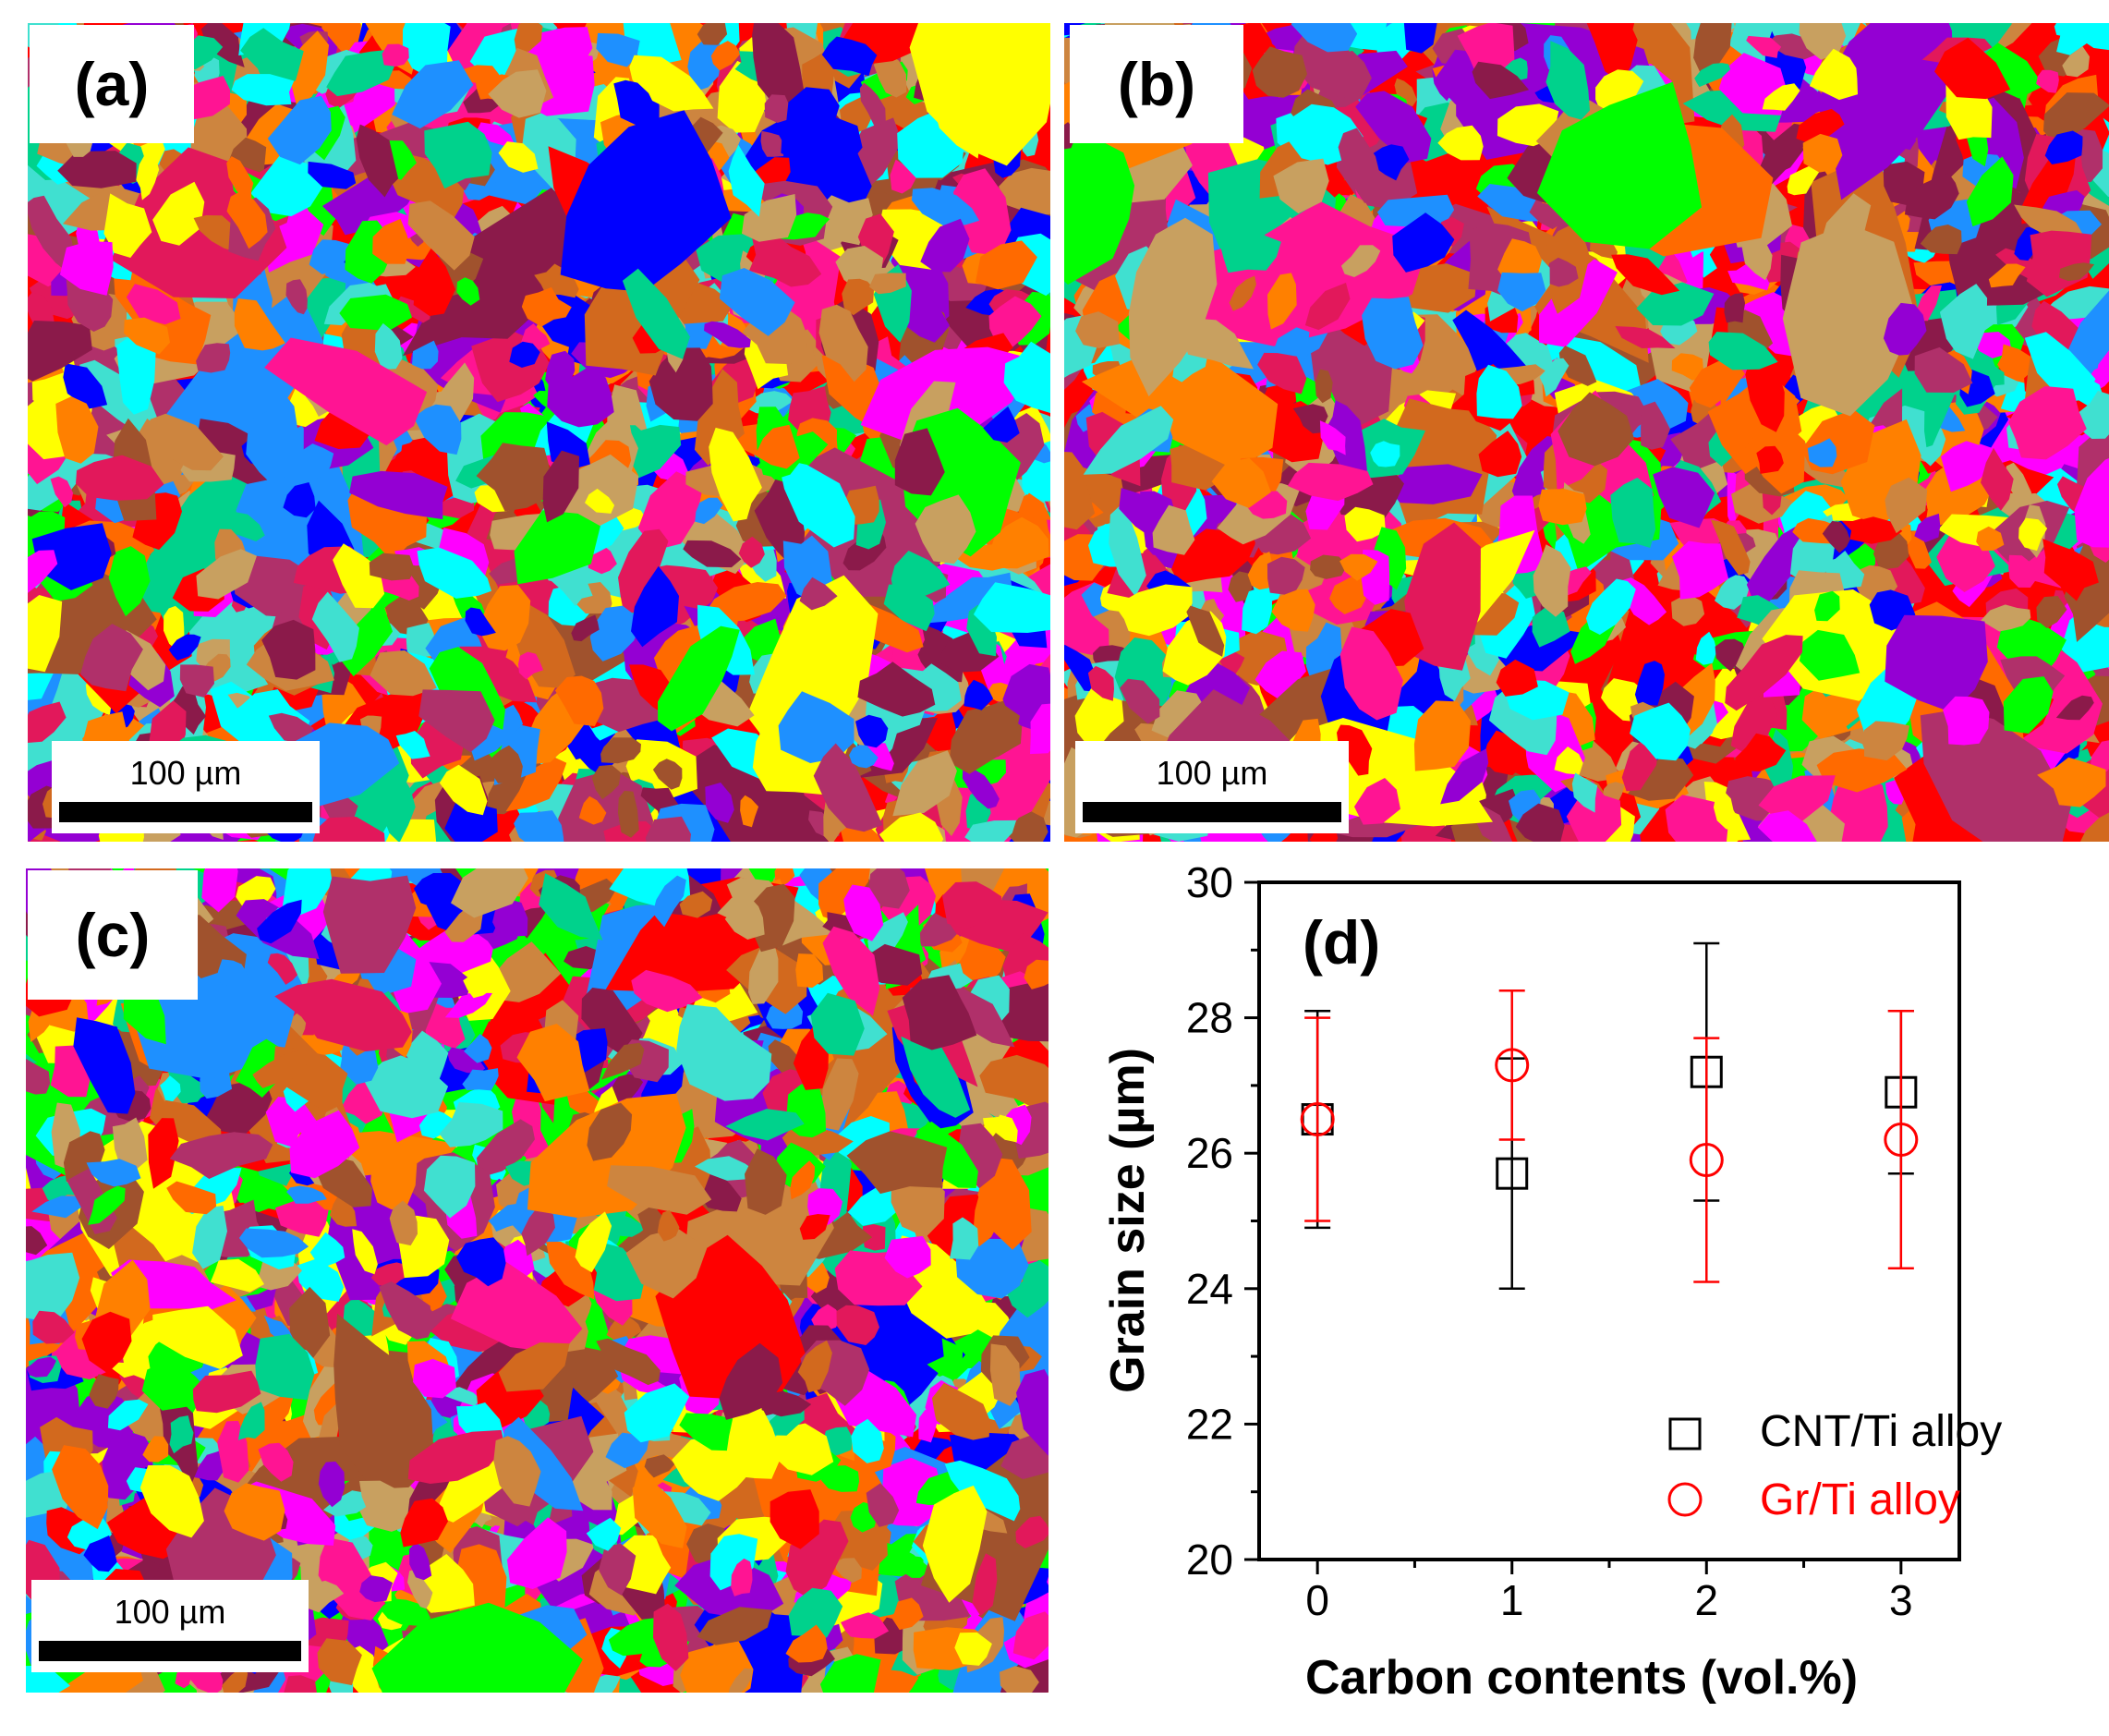  Describe the element at coordinates (1209, 1289) in the screenshot. I see `y-tick-label: 24` at that location.